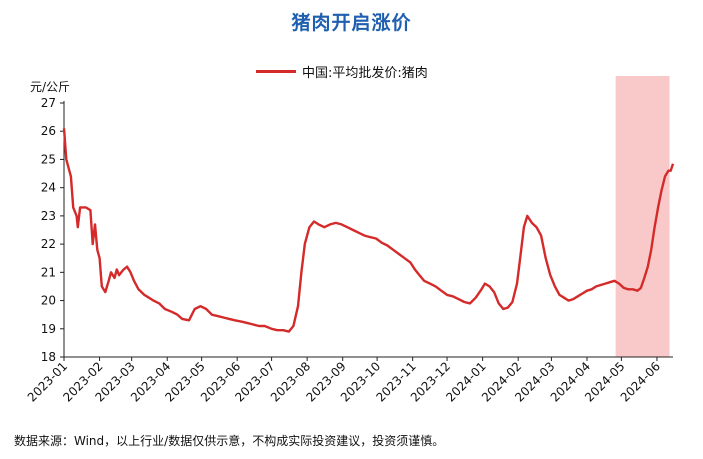  What do you see at coordinates (365, 73) in the screenshot?
I see `legend-label: 中国:平均批发价:猪肉` at bounding box center [365, 73].